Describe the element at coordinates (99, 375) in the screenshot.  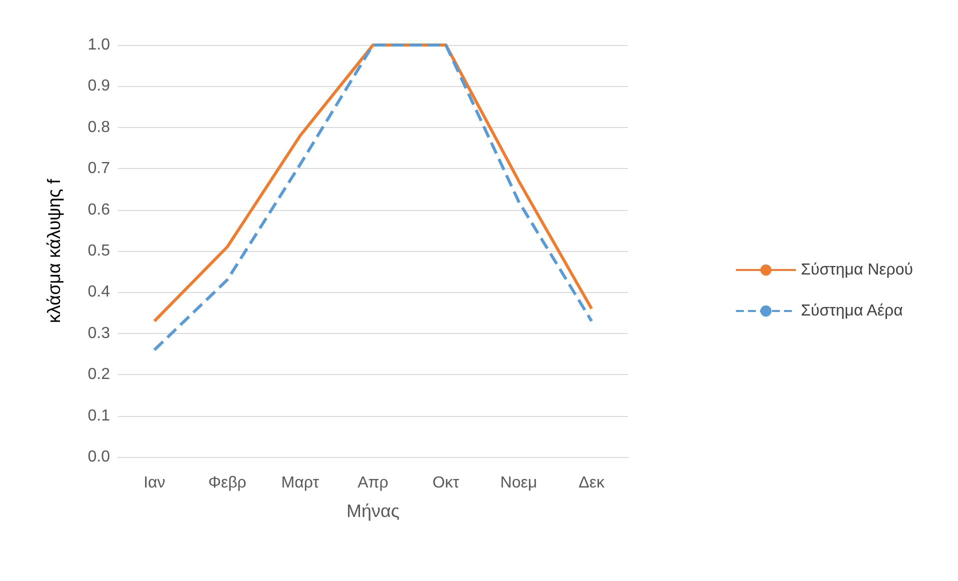
I see `y-tick-label: 0.2` at that location.